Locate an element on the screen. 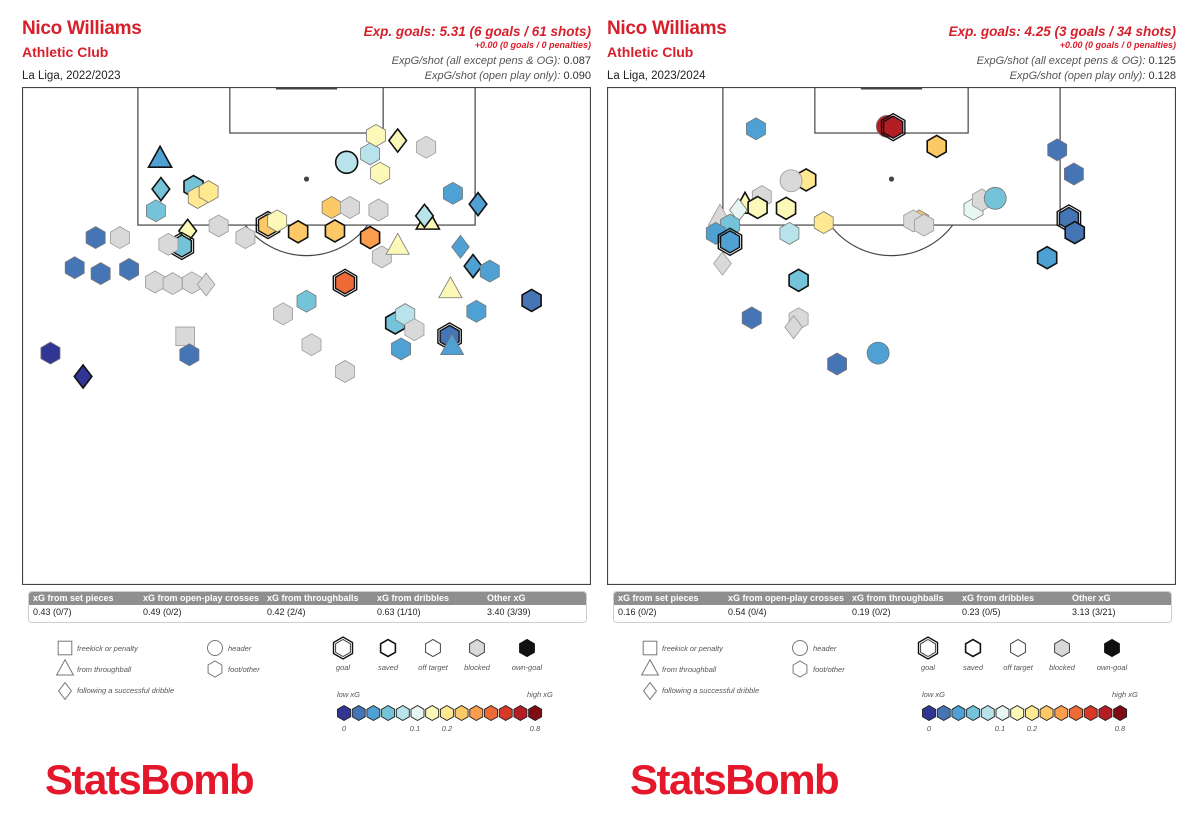 The width and height of the screenshot is (1200, 820). breakdown-header: xG from set pieces is located at coordinates (658, 598).